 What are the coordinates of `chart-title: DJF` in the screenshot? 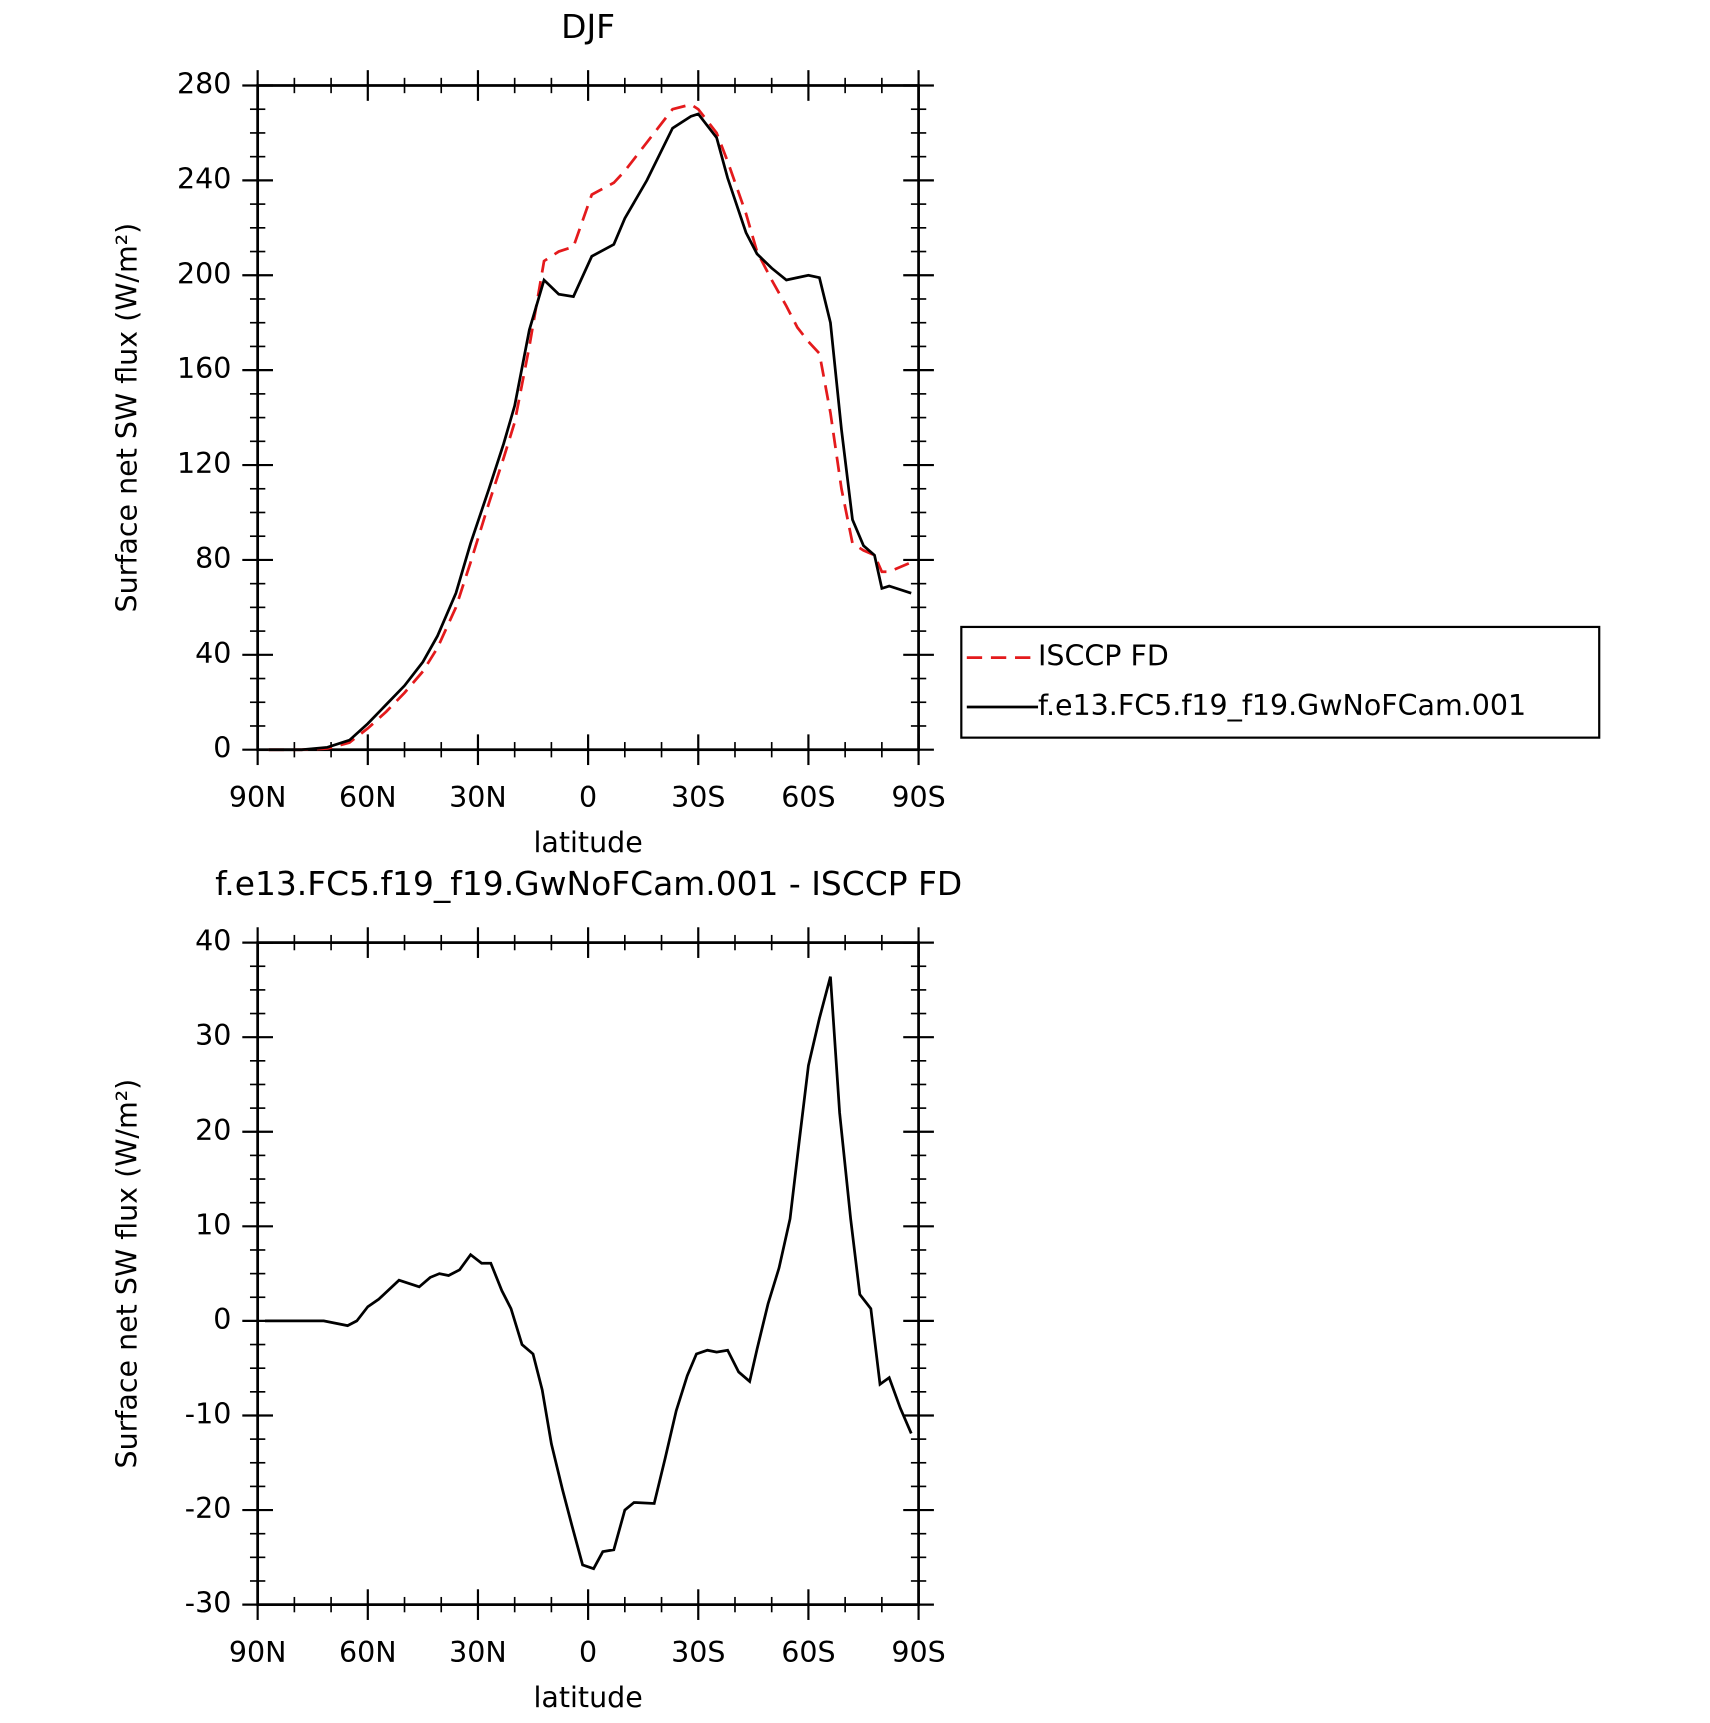 It's located at (588, 26).